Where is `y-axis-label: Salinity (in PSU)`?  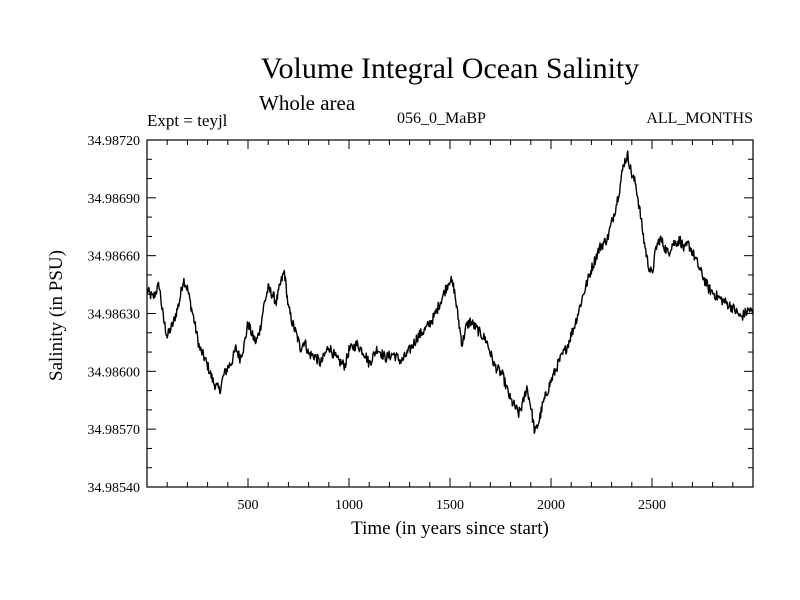
y-axis-label: Salinity (in PSU) is located at coordinates (56, 315).